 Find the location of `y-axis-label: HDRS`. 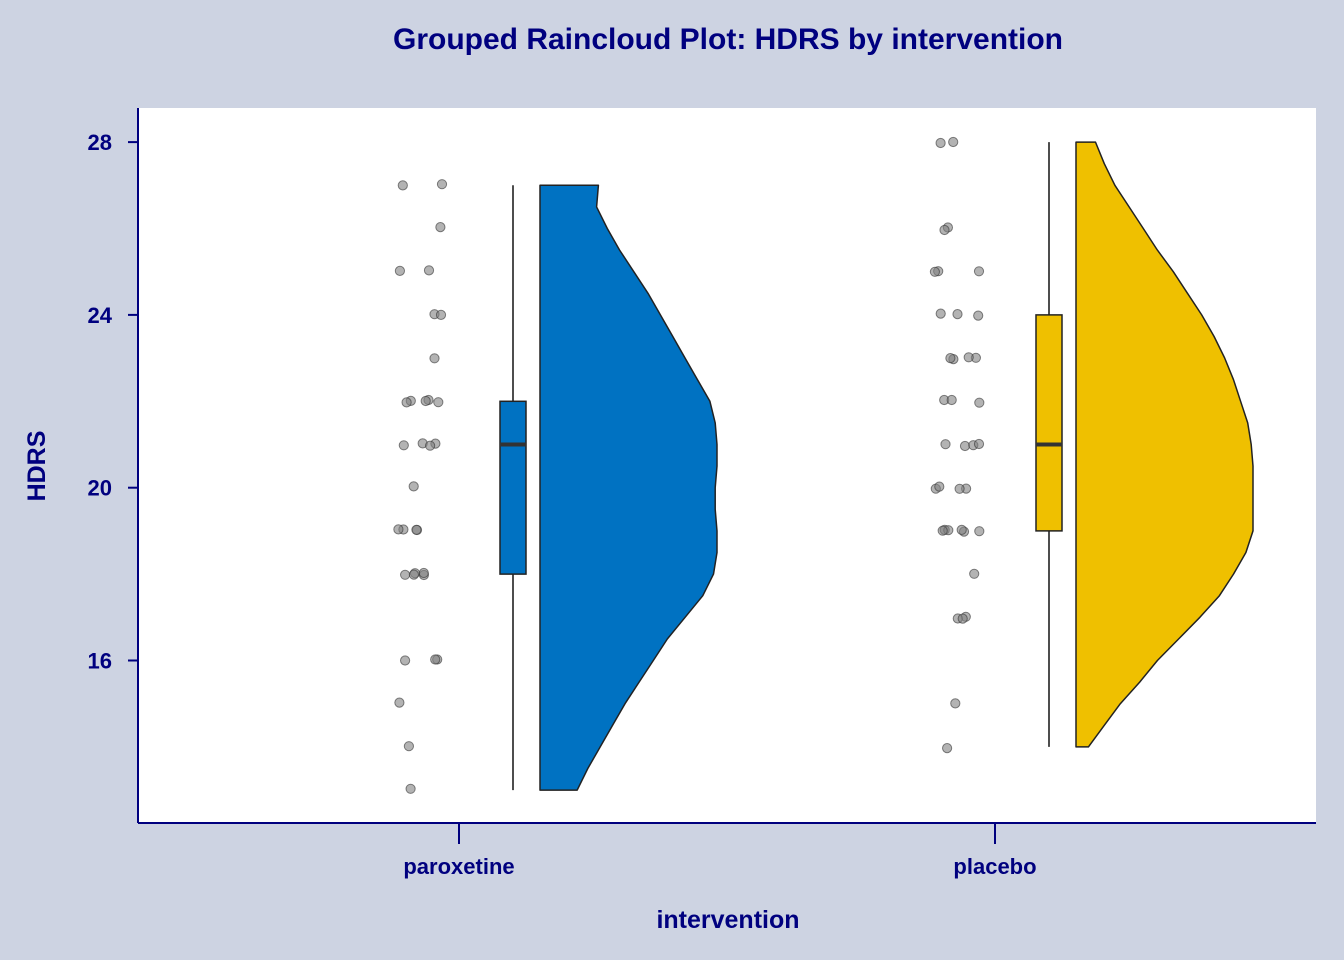

y-axis-label: HDRS is located at coordinates (37, 466).